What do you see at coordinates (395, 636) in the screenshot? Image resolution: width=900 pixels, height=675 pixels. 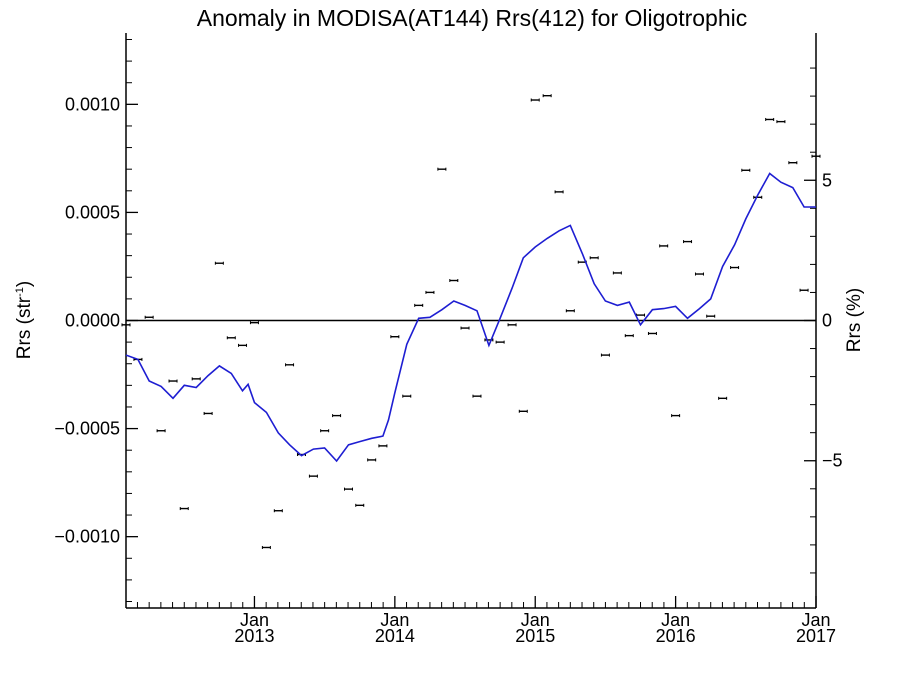 I see `x-tick-year-label: 2014` at bounding box center [395, 636].